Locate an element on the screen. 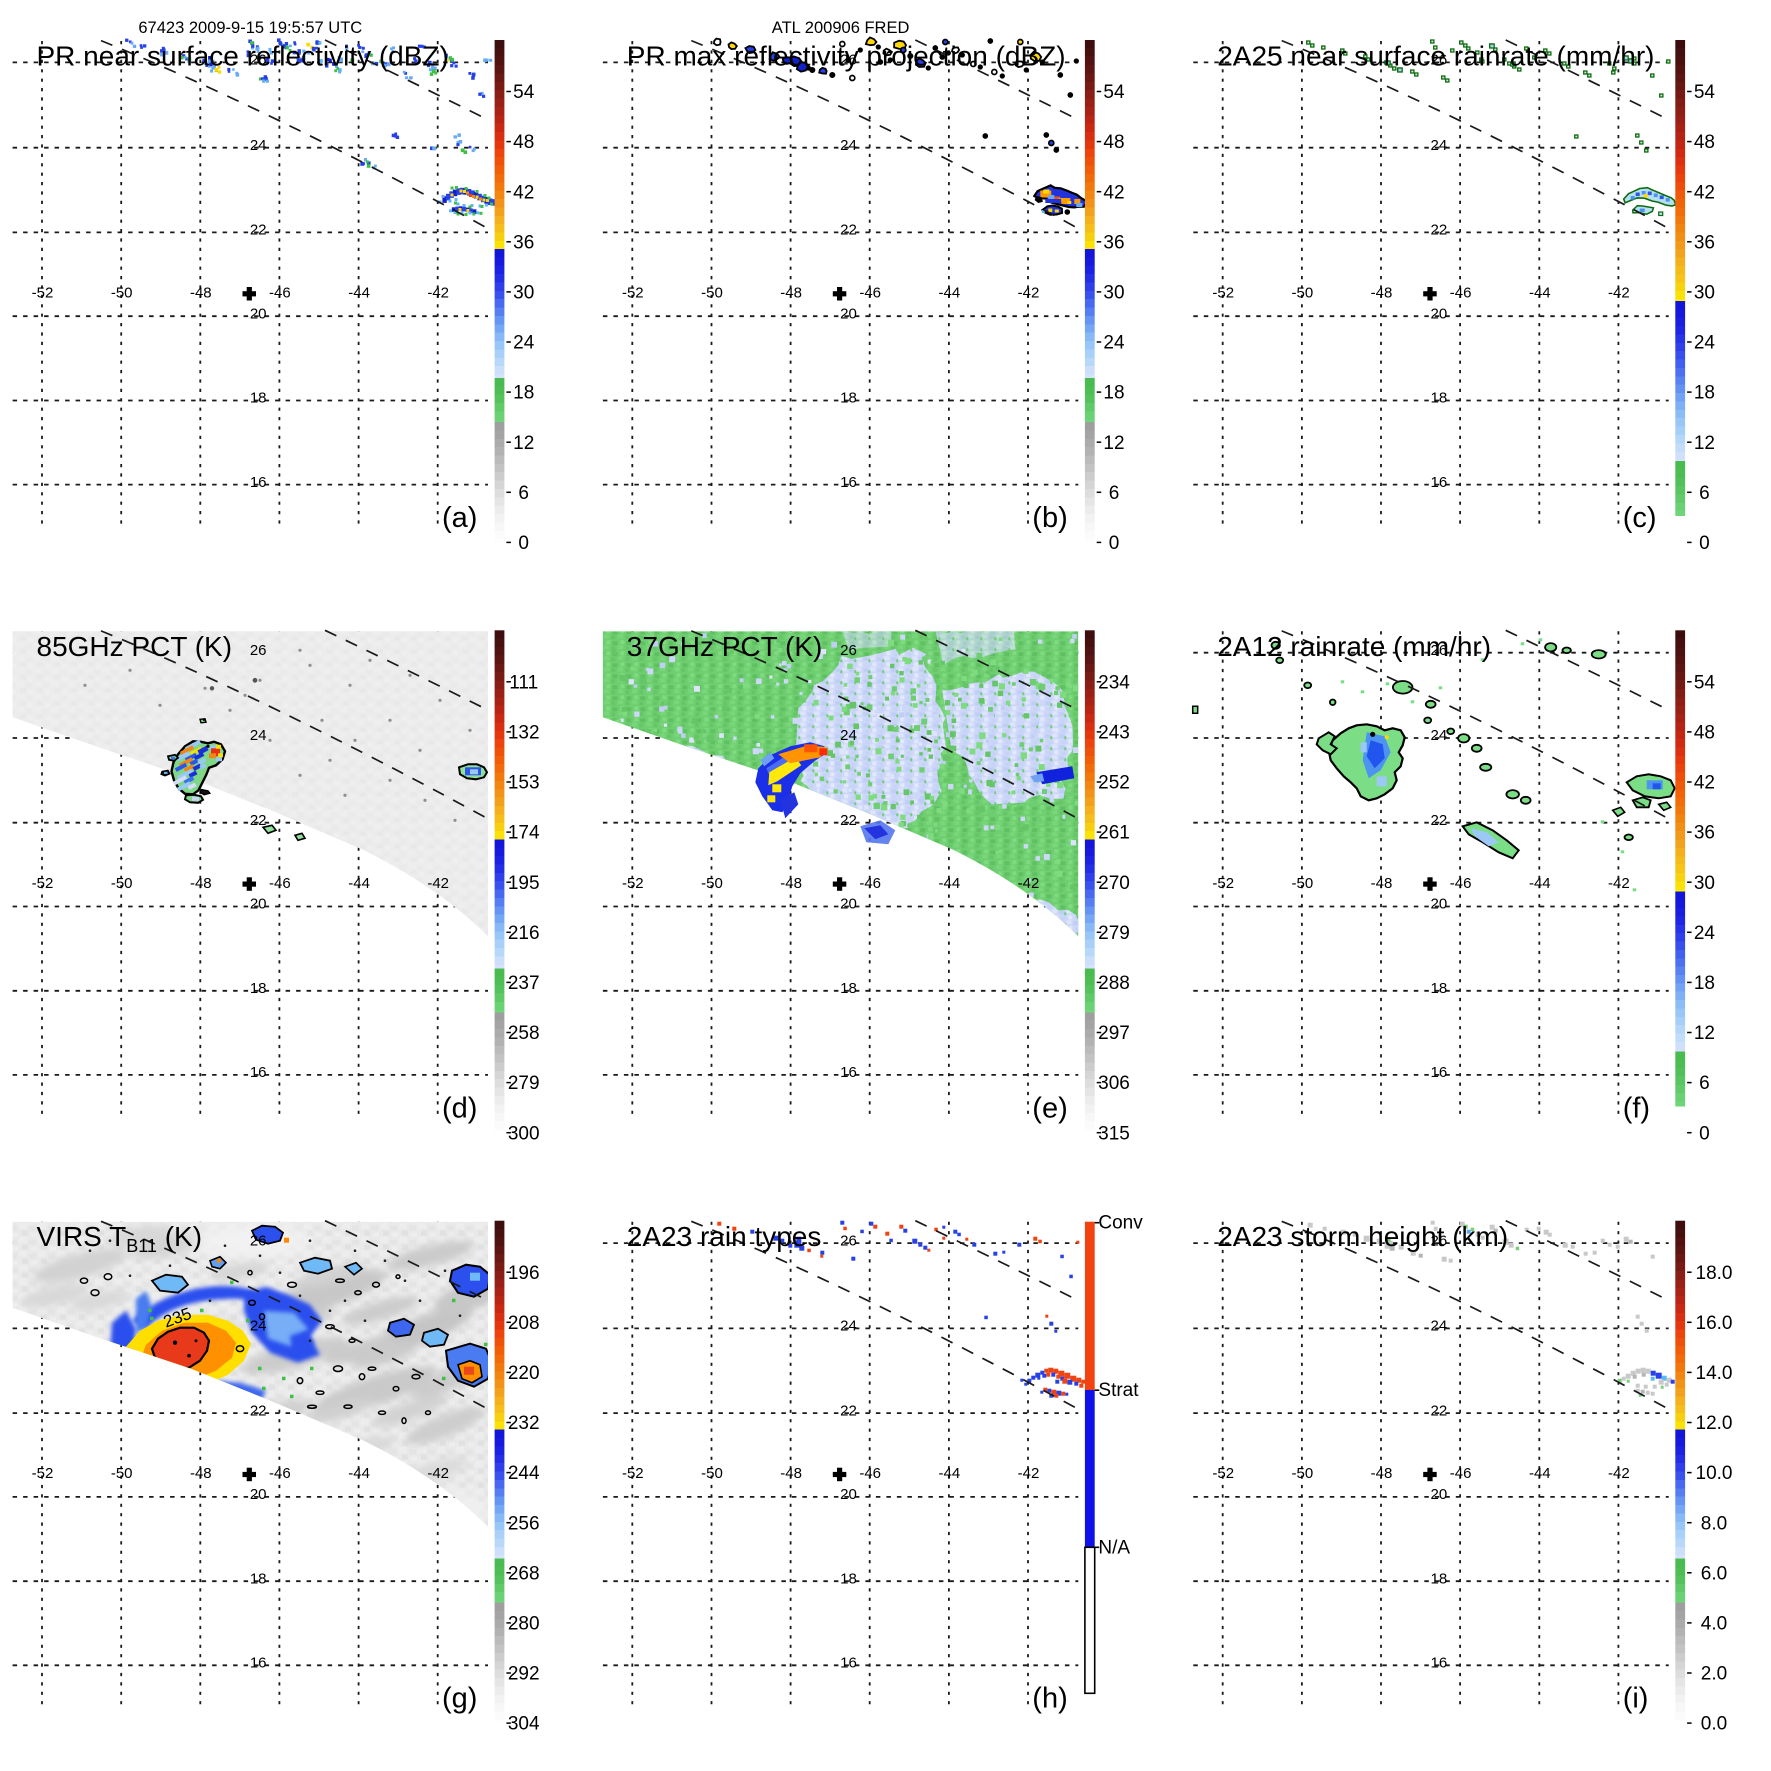 The width and height of the screenshot is (1771, 1771). svg-text: 268 is located at coordinates (524, 1573).